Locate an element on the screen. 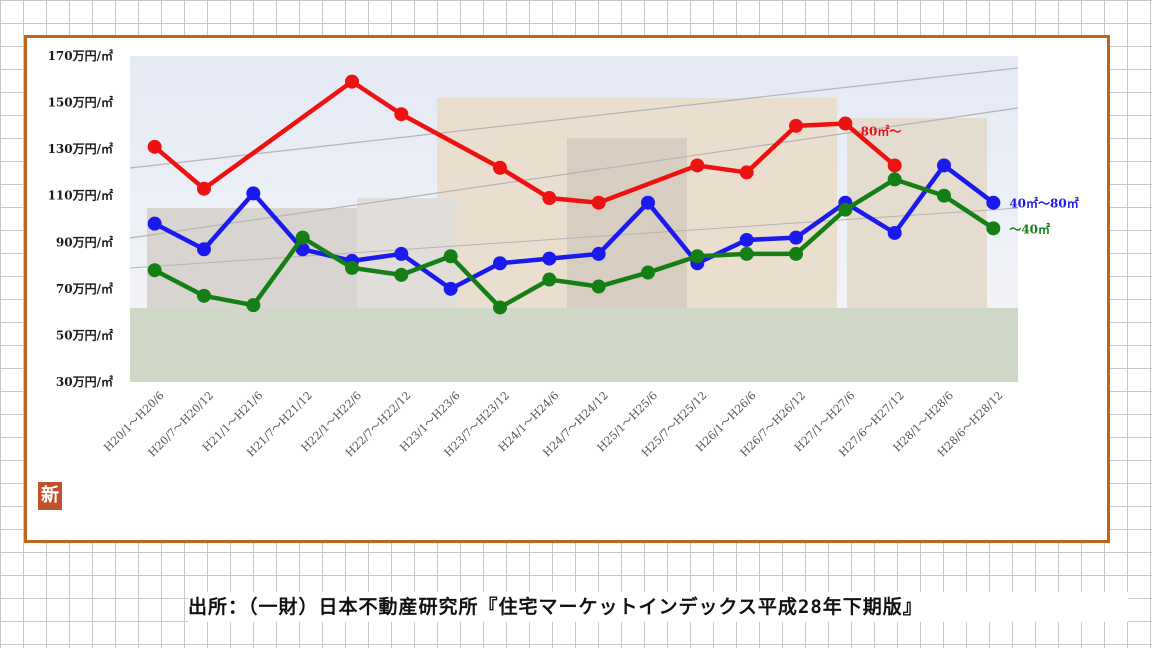 This screenshot has height=648, width=1152. y-tick-label: 90万円/㎡ is located at coordinates (84, 241).